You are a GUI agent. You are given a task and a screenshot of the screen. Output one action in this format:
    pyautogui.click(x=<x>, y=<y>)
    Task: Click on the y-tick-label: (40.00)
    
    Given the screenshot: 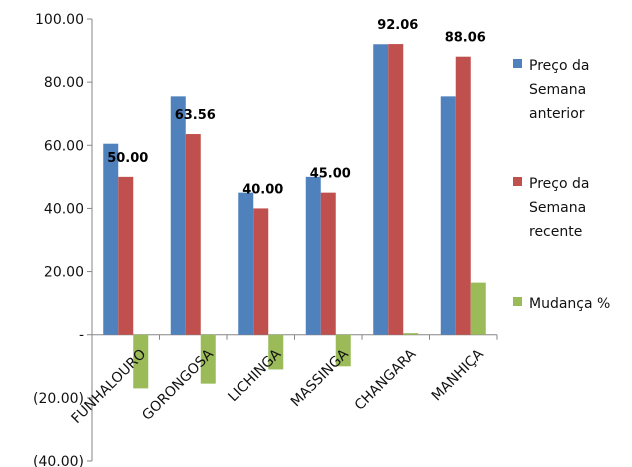 What is the action you would take?
    pyautogui.click(x=58, y=460)
    